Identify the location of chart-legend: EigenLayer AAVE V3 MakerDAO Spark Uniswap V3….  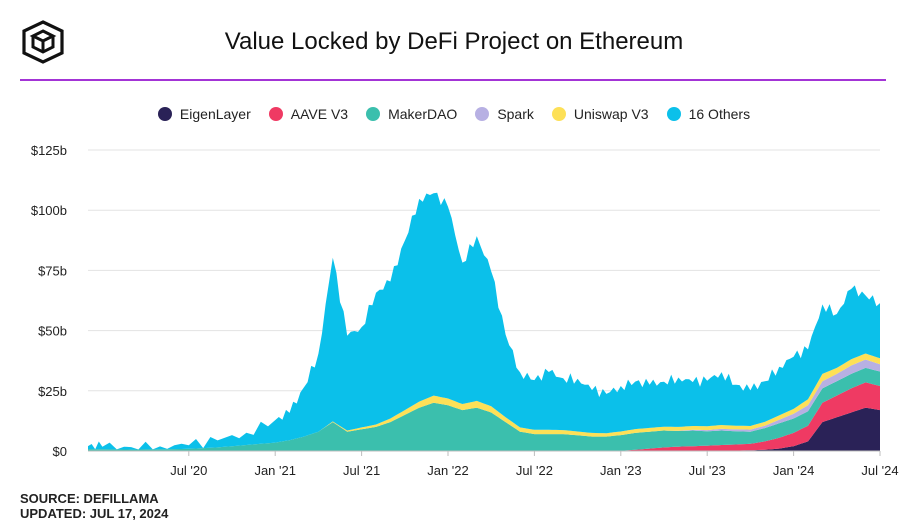
(454, 114).